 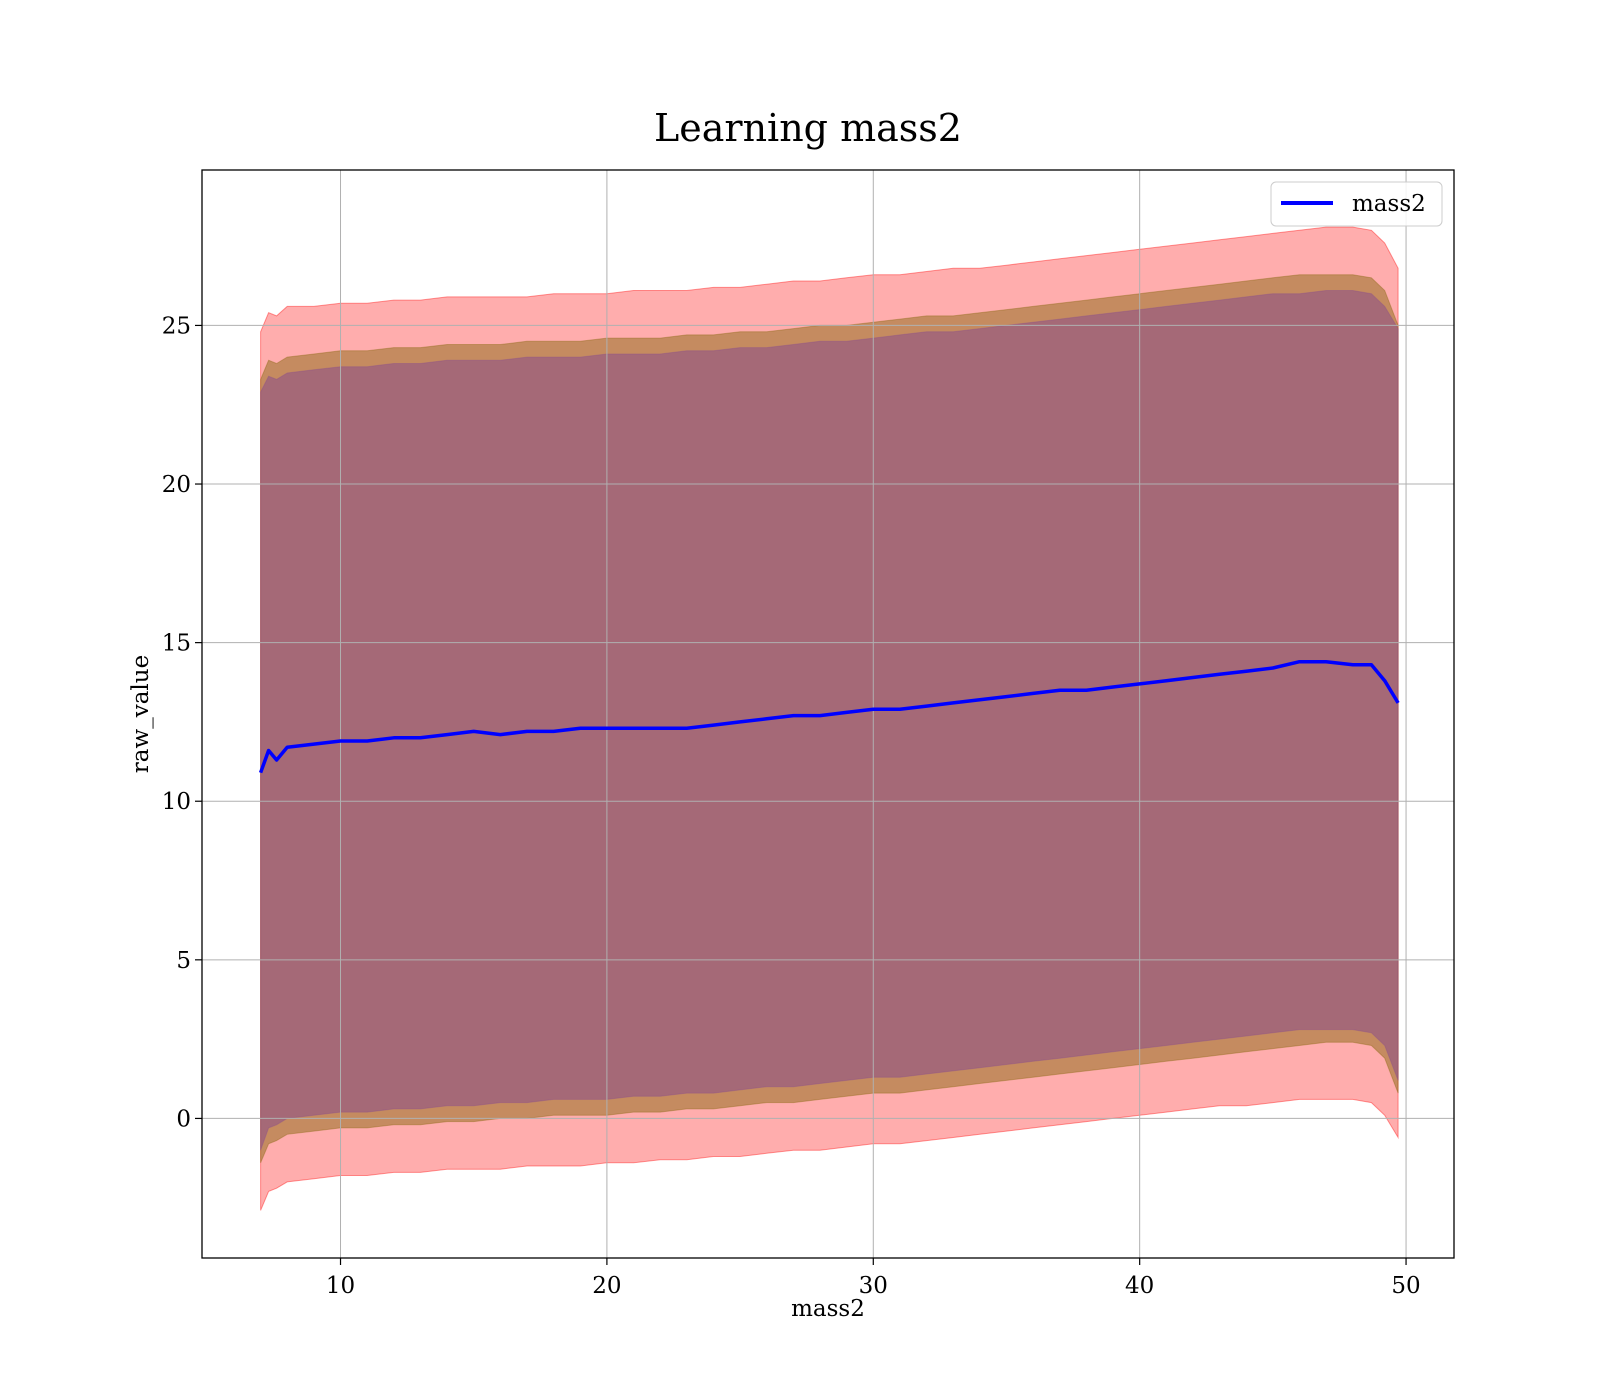 I want to click on legend: mass2, so click(x=1356, y=204).